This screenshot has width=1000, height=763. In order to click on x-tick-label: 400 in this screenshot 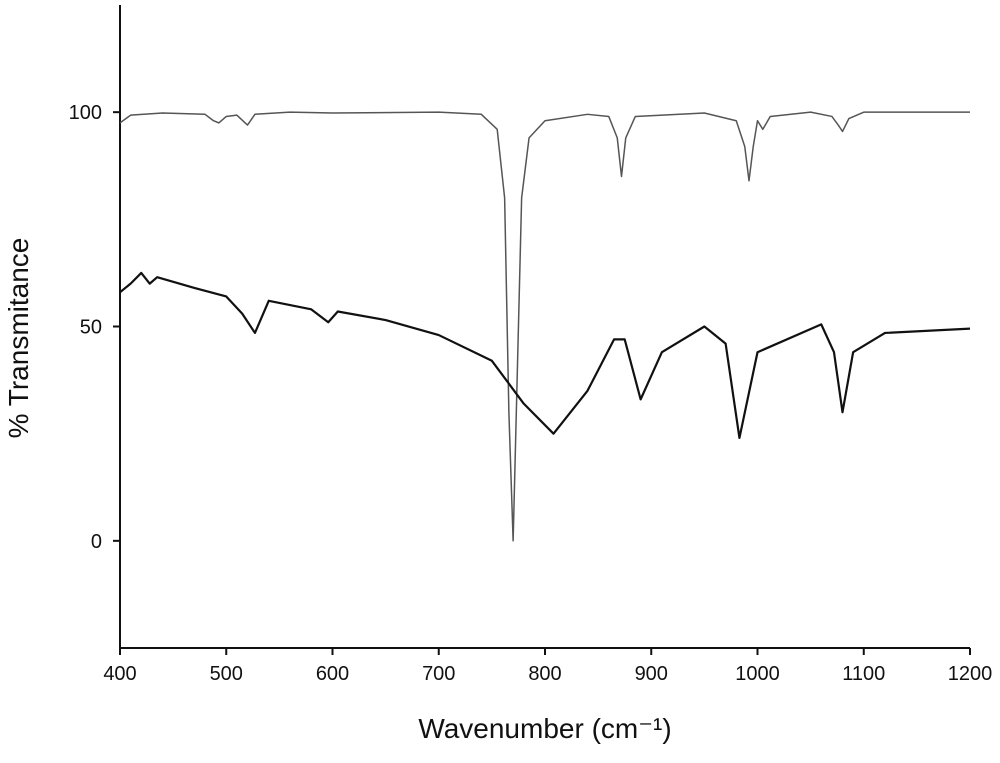, I will do `click(119, 674)`.